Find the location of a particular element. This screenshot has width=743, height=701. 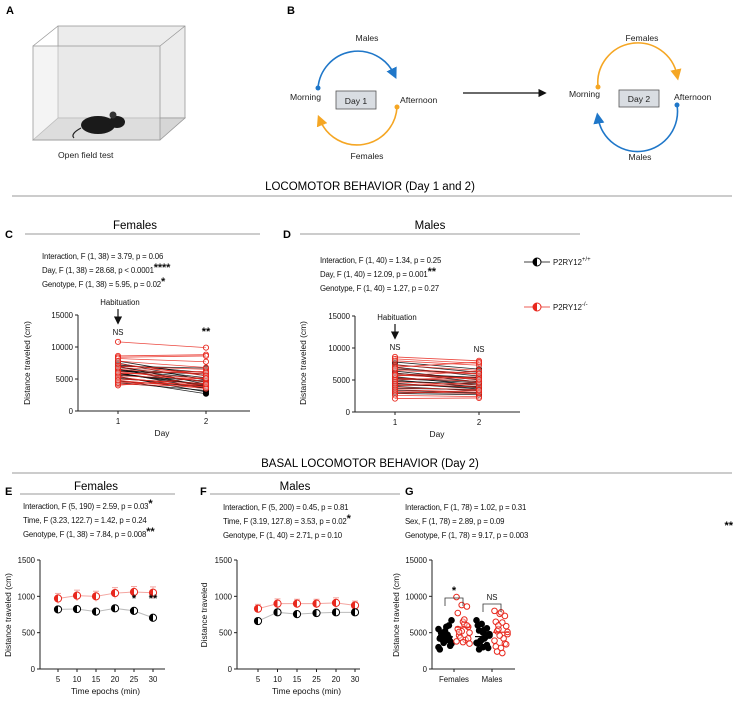

section-title-locomotor: LOCOMOTOR BEHAVIOR (Day 1 and 2) is located at coordinates (370, 187).